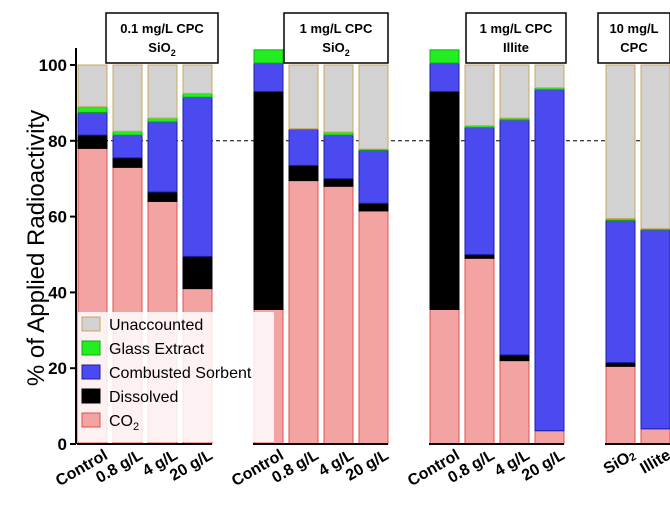 The image size is (670, 509). I want to click on y-axis-title: % of Applied Radioactivity, so click(36, 248).